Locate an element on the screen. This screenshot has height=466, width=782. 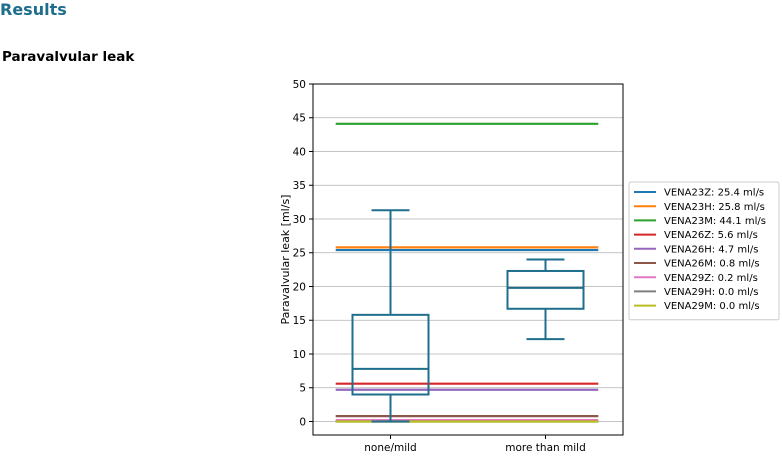
y-tick-label: 50 is located at coordinates (299, 85).